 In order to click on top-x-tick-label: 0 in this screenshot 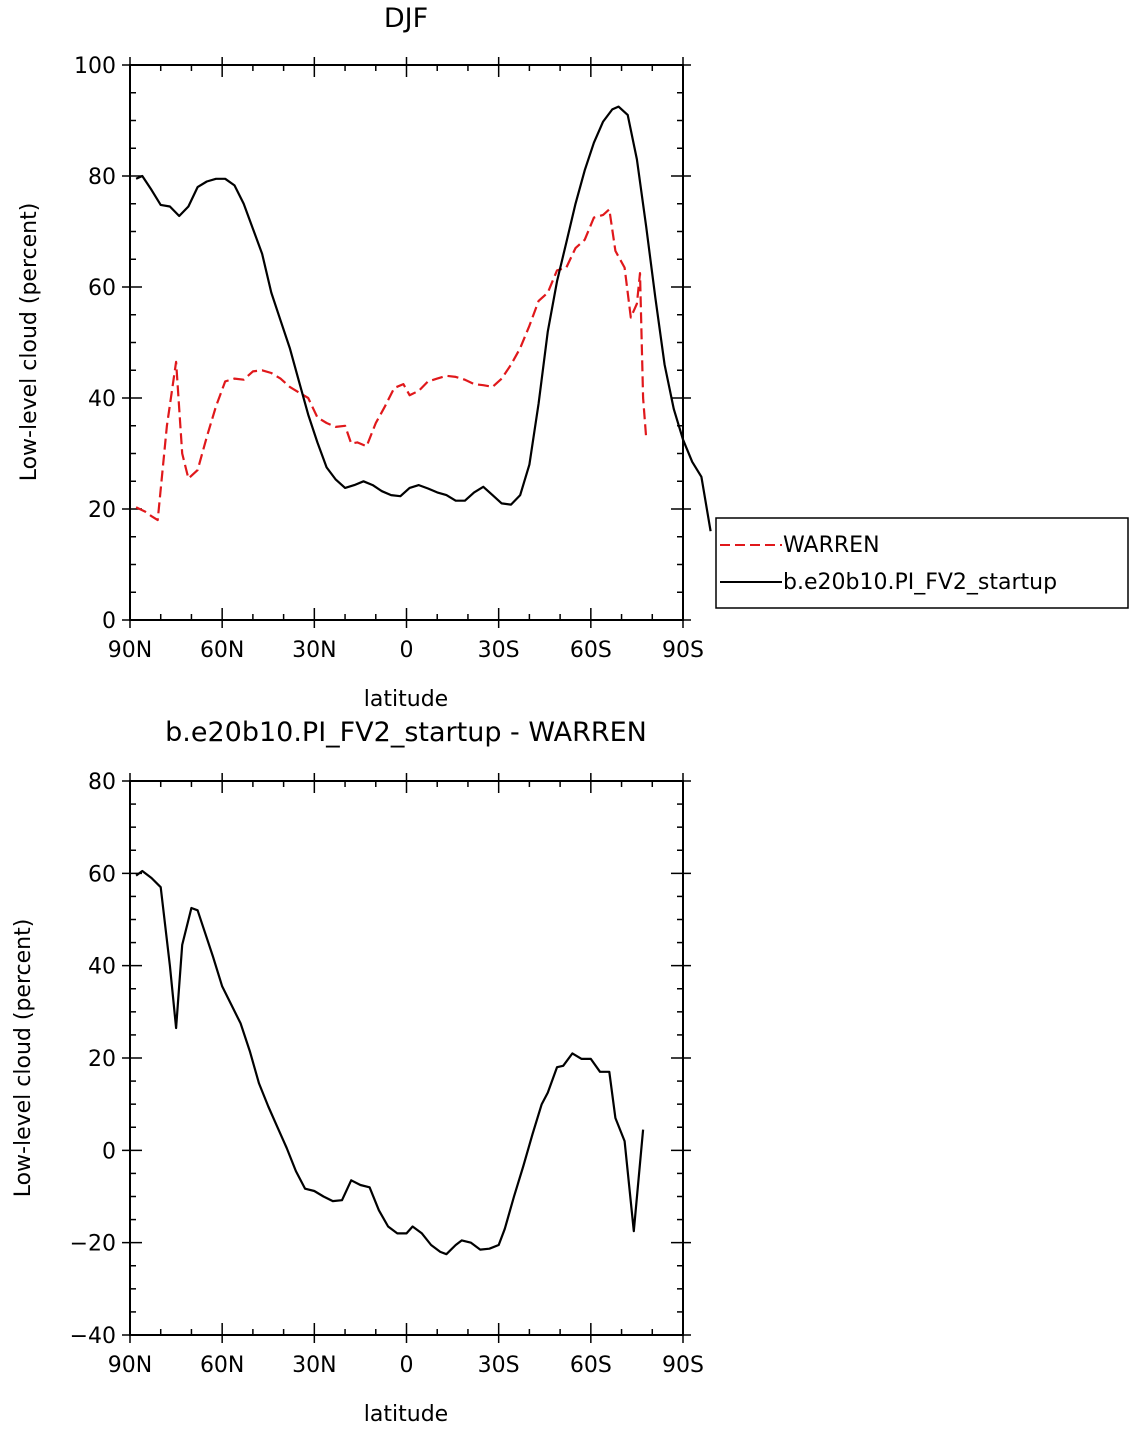, I will do `click(407, 650)`.